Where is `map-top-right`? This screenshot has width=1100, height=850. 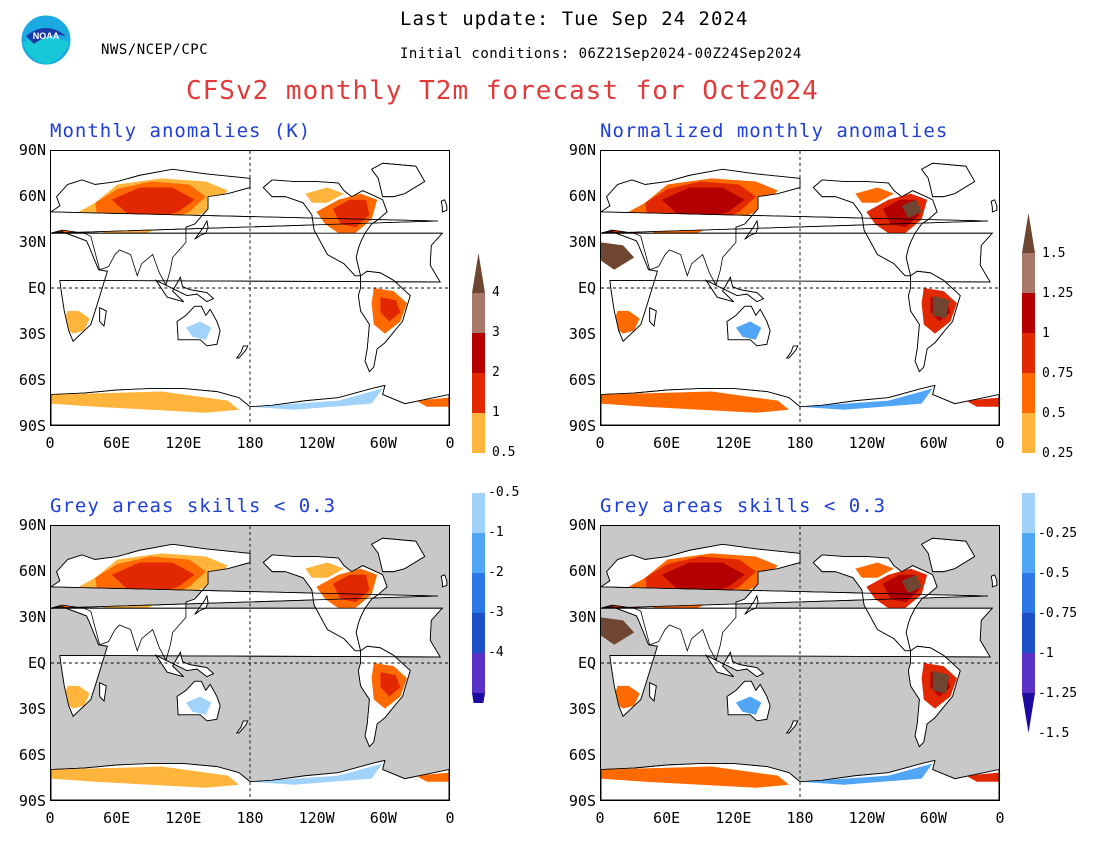
map-top-right is located at coordinates (800, 288).